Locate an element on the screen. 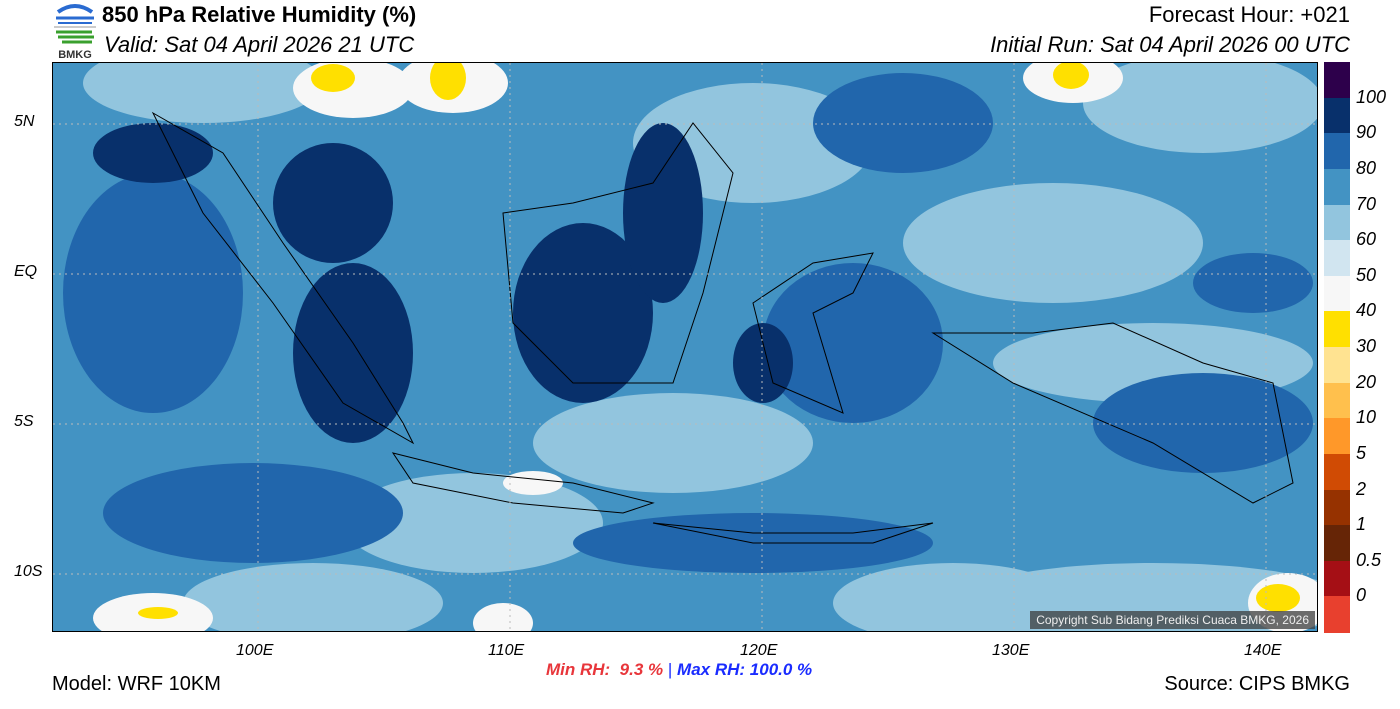 The width and height of the screenshot is (1400, 709). colorbar-label: 5 is located at coordinates (1361, 452).